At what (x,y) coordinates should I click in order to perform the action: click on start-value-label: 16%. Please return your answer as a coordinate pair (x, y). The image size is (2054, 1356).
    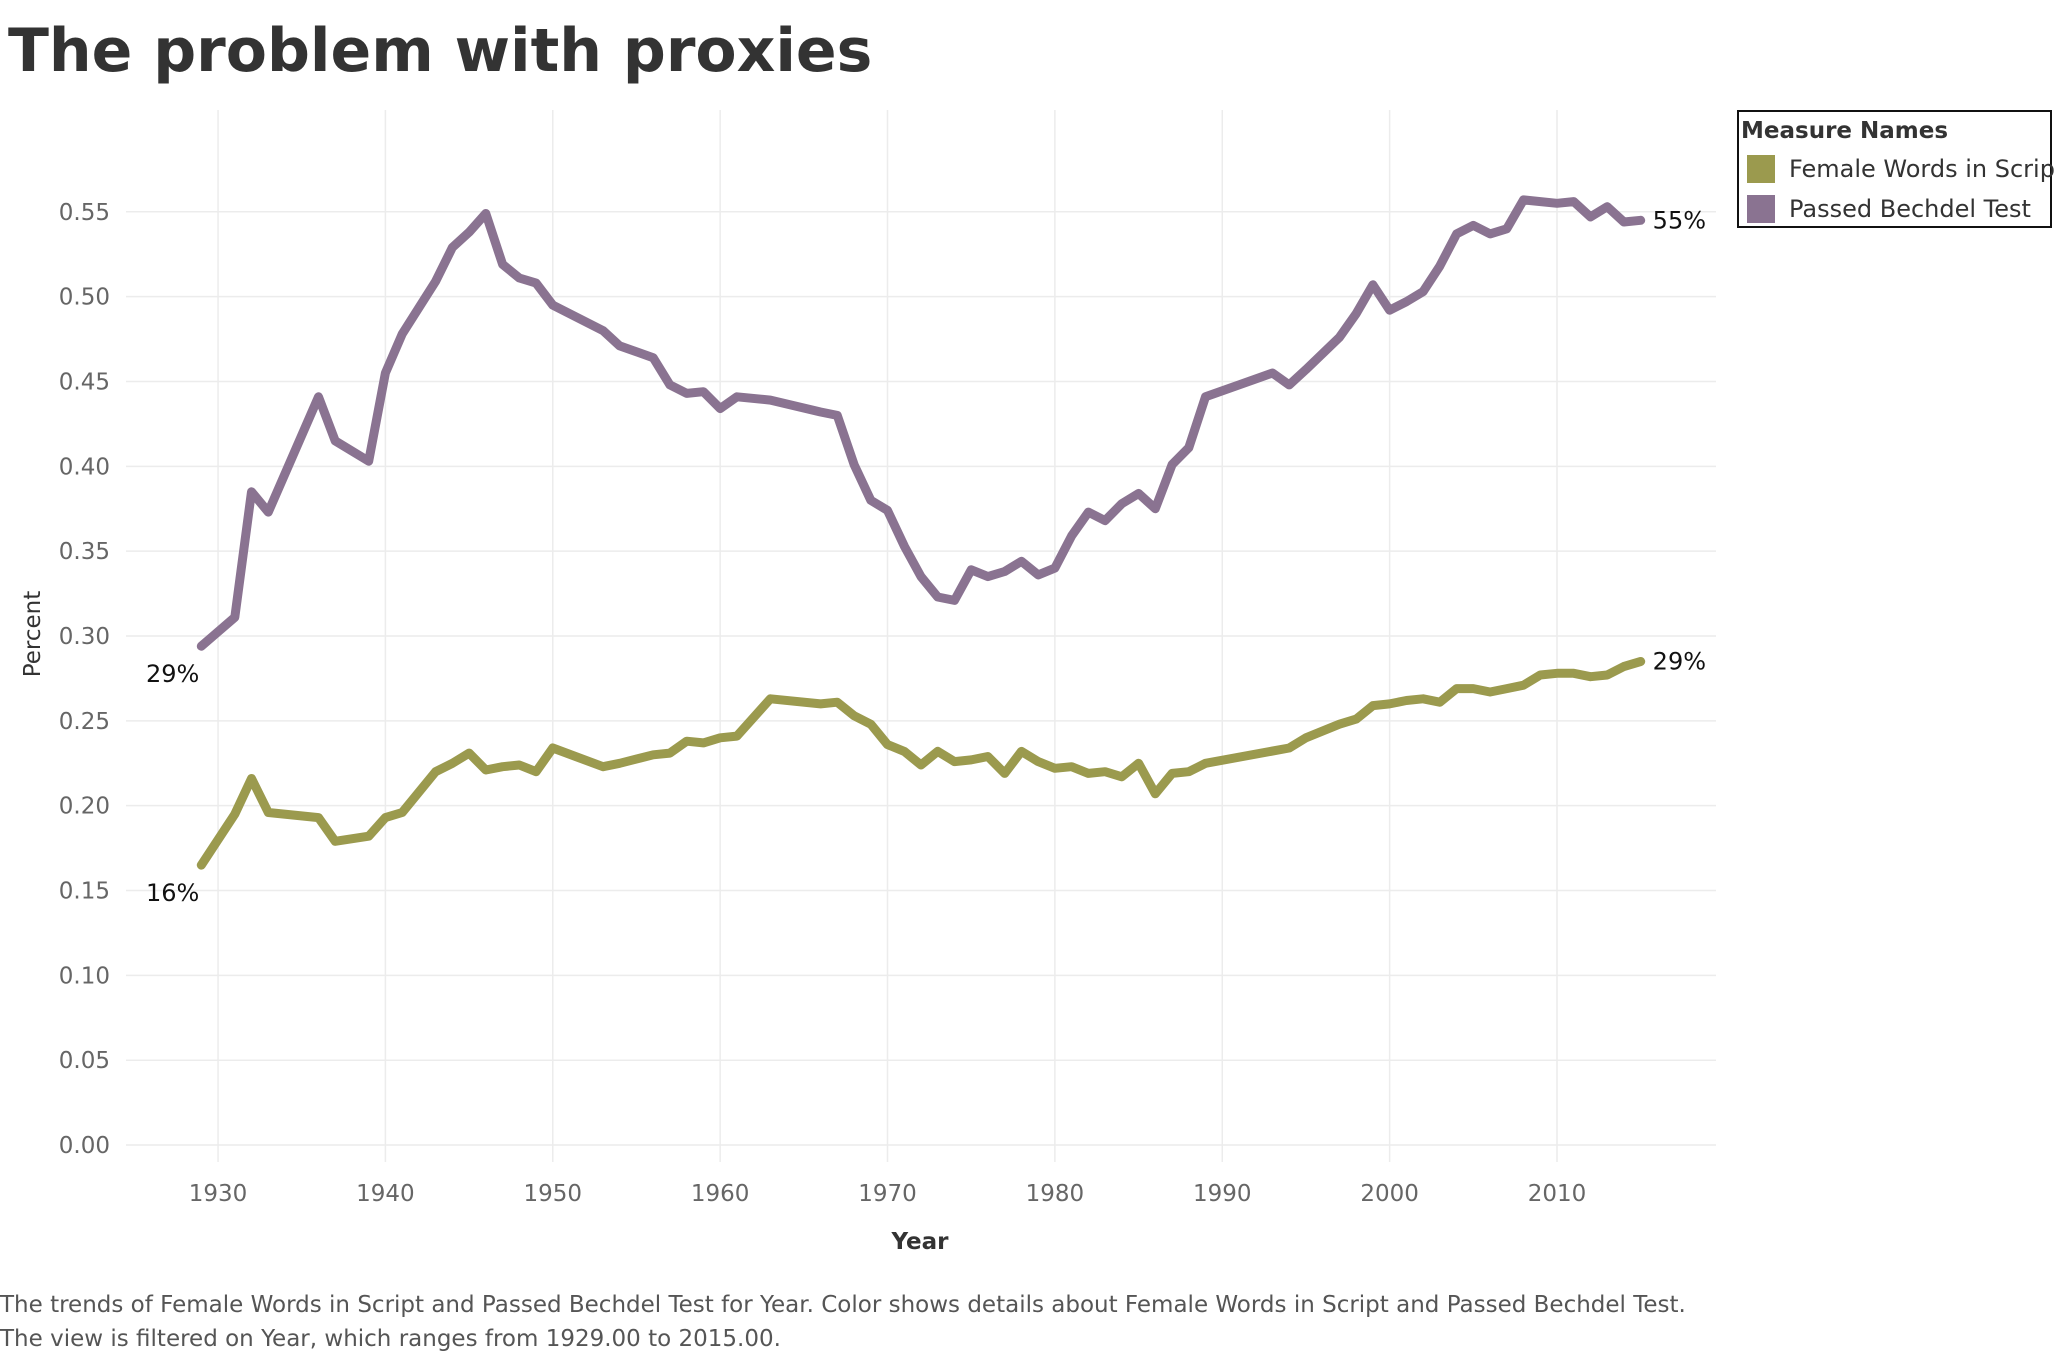
    Looking at the image, I should click on (172, 893).